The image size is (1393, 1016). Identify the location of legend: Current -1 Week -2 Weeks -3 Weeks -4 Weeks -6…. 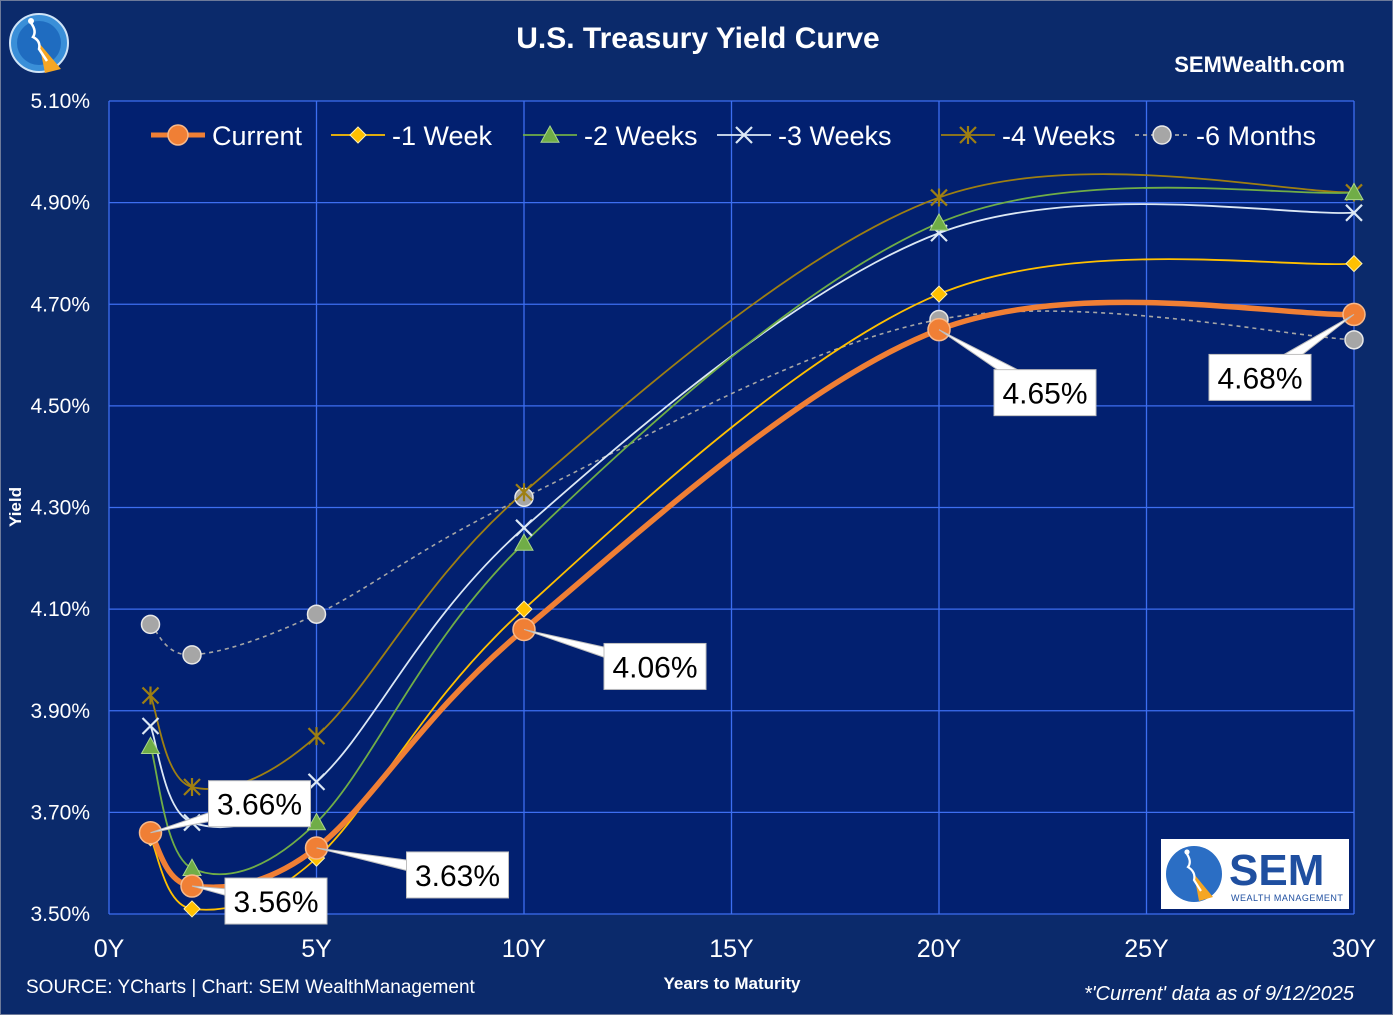
(733, 136).